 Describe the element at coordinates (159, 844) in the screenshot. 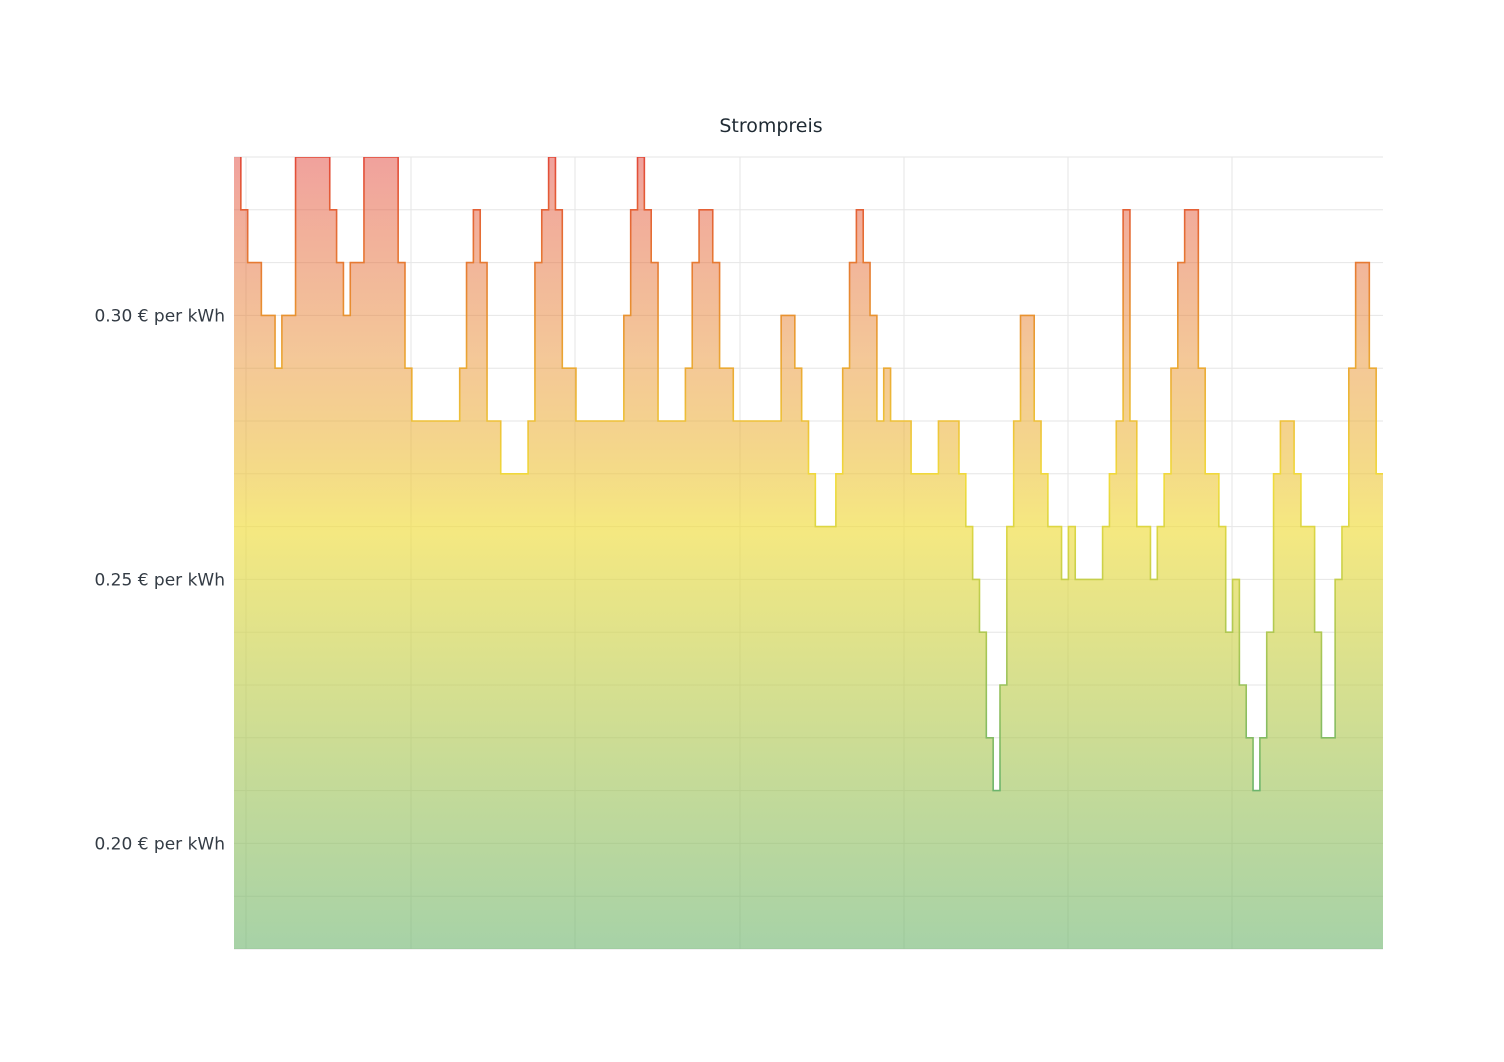

I see `y-tick-label: 0.20 € per kWh` at that location.